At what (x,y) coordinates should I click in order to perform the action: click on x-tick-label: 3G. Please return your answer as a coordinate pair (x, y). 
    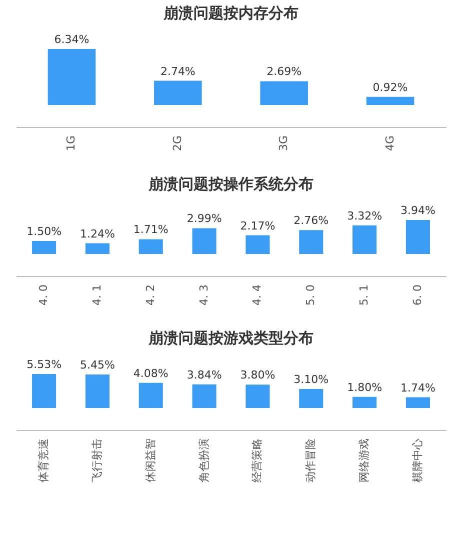
    Looking at the image, I should click on (283, 144).